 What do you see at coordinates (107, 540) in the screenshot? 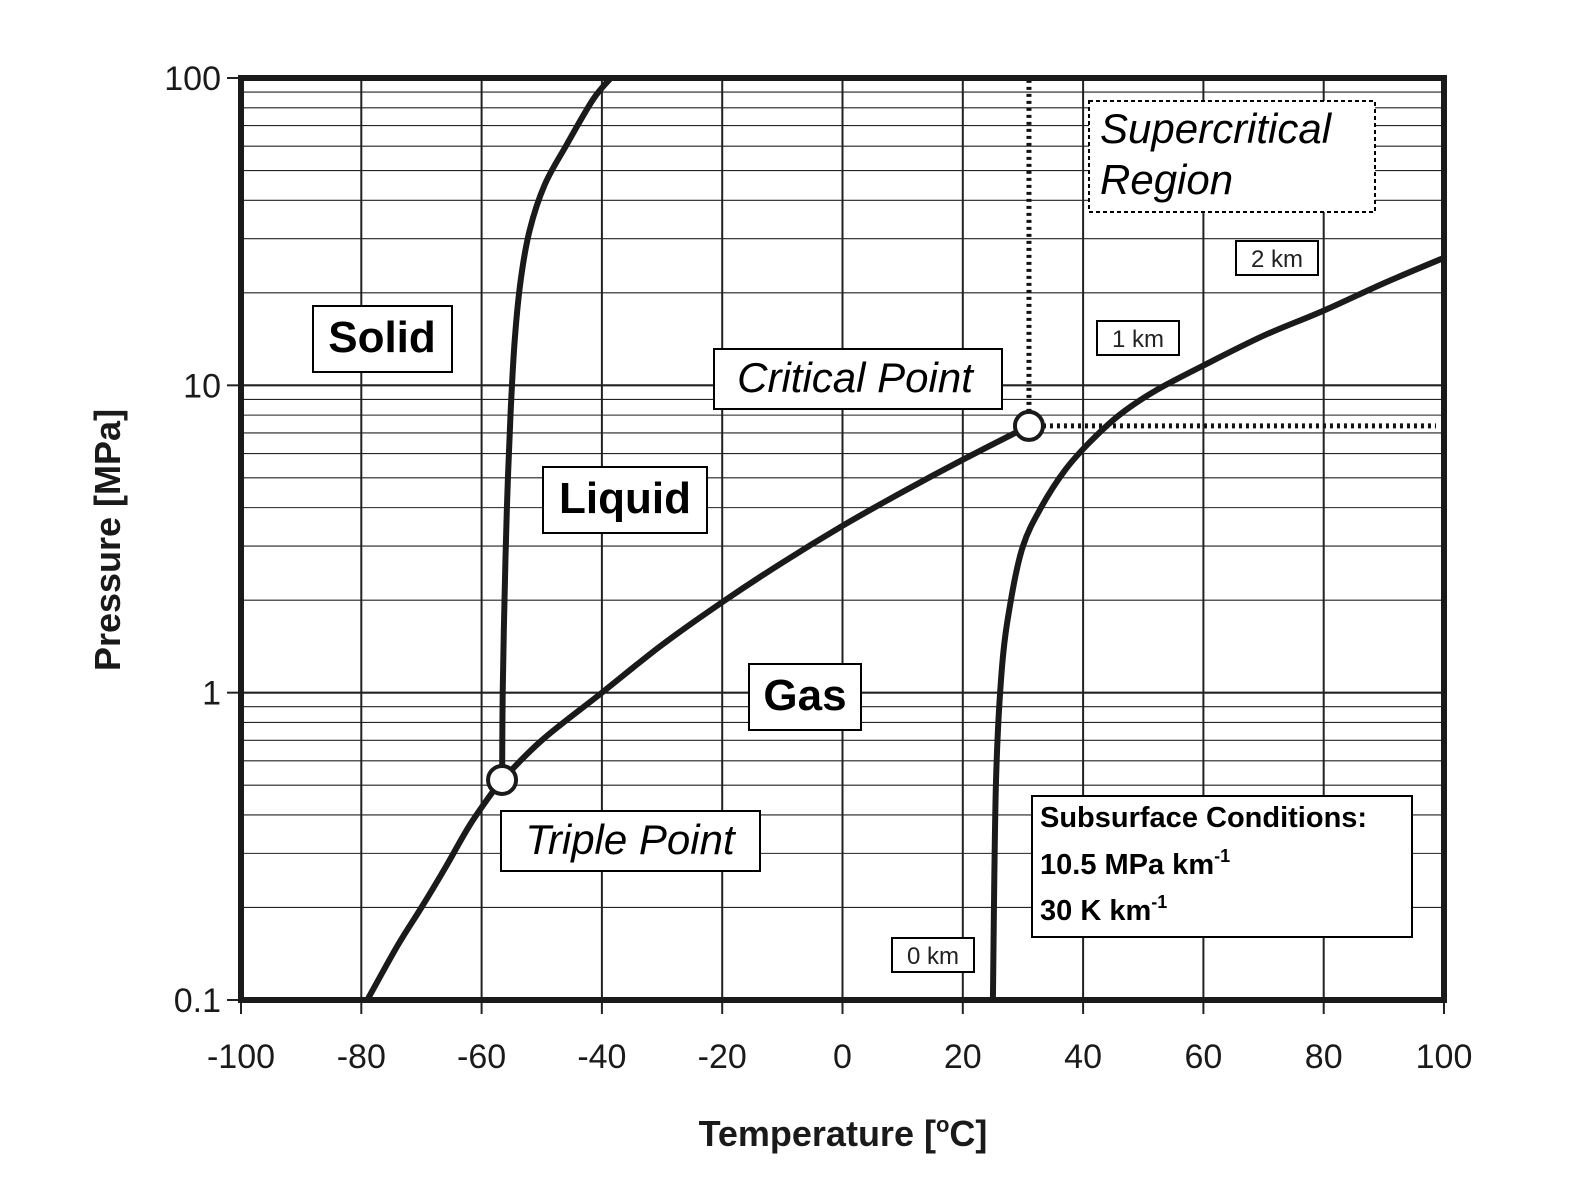
I see `y-axis-title: Pressure [MPa]` at bounding box center [107, 540].